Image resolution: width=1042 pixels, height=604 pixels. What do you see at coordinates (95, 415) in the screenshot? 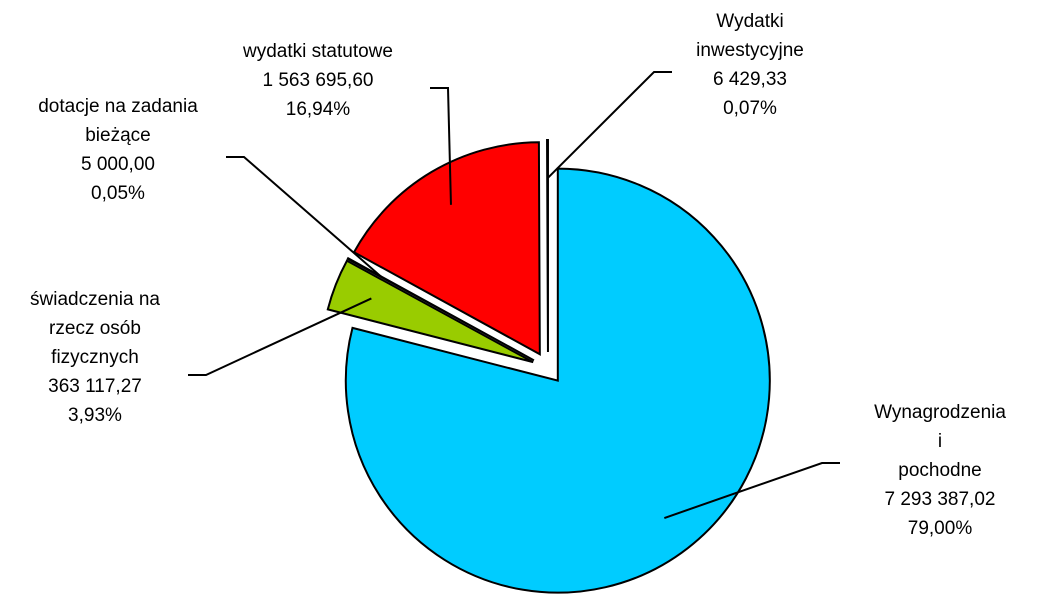
I see `slice-percent: 3,93%` at bounding box center [95, 415].